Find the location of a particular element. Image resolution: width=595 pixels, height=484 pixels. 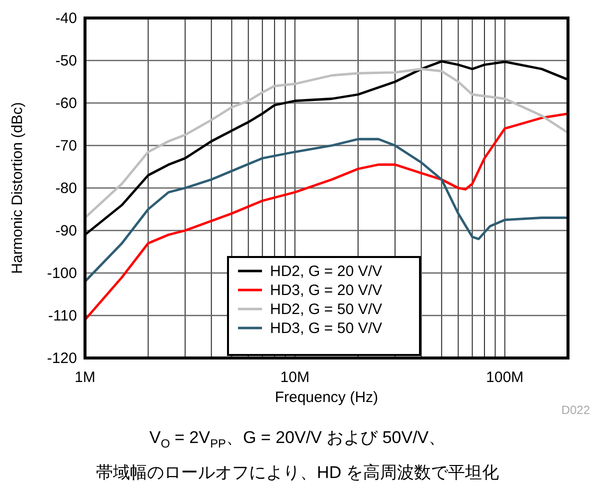

legend-label: HD3, G = 50 V/V is located at coordinates (326, 328).